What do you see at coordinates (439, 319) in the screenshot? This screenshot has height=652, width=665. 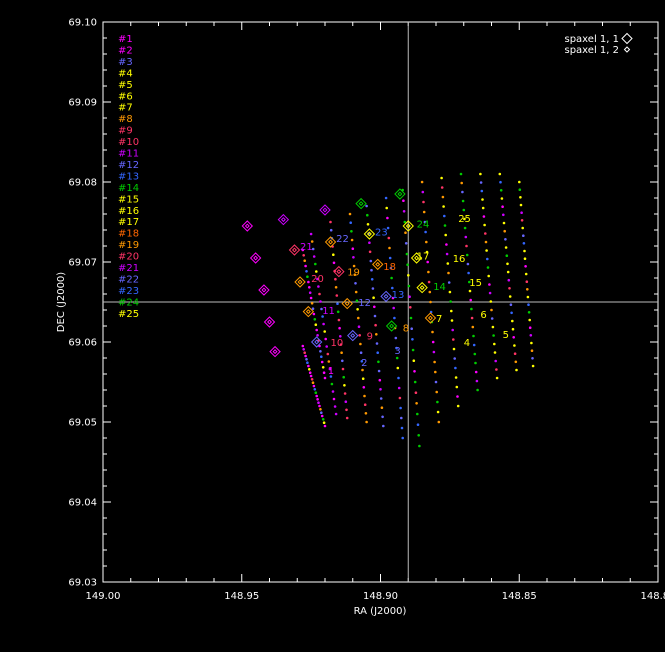 I see `pointing-number-label: 7` at bounding box center [439, 319].